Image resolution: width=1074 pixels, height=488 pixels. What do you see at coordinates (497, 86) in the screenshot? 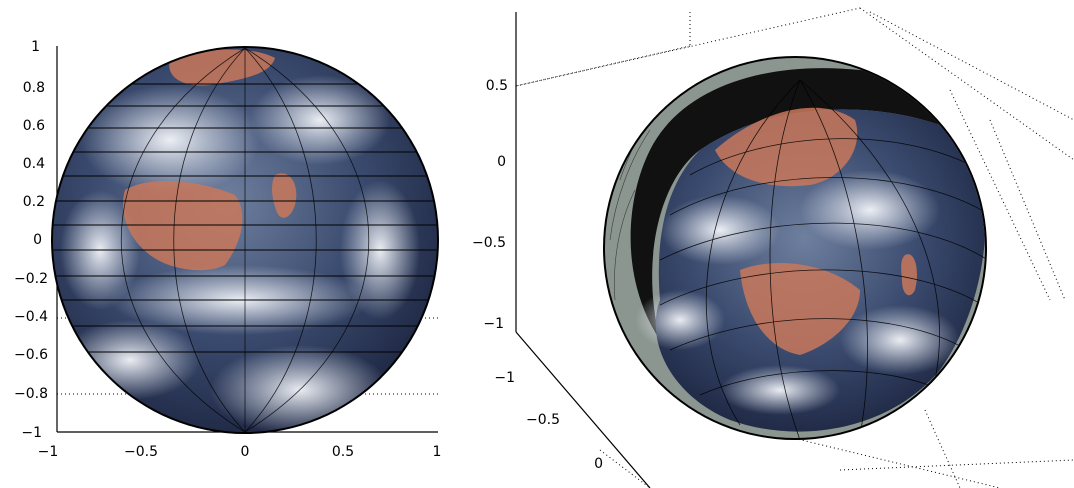
I see `right-z-tick: 0.5` at bounding box center [497, 86].